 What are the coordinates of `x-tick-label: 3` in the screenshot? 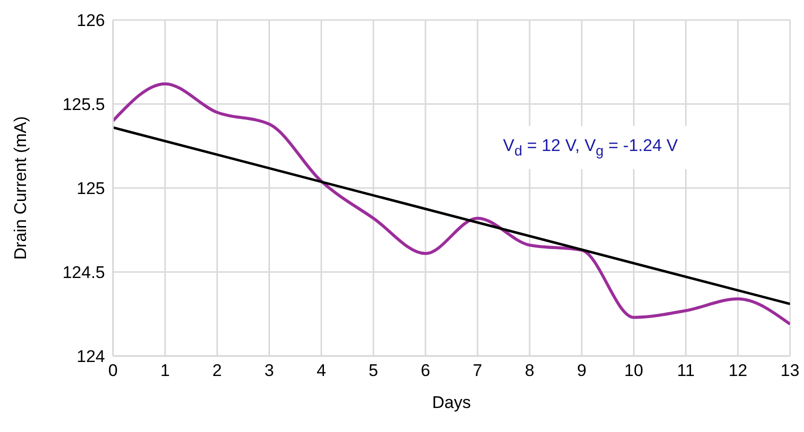 It's located at (269, 370).